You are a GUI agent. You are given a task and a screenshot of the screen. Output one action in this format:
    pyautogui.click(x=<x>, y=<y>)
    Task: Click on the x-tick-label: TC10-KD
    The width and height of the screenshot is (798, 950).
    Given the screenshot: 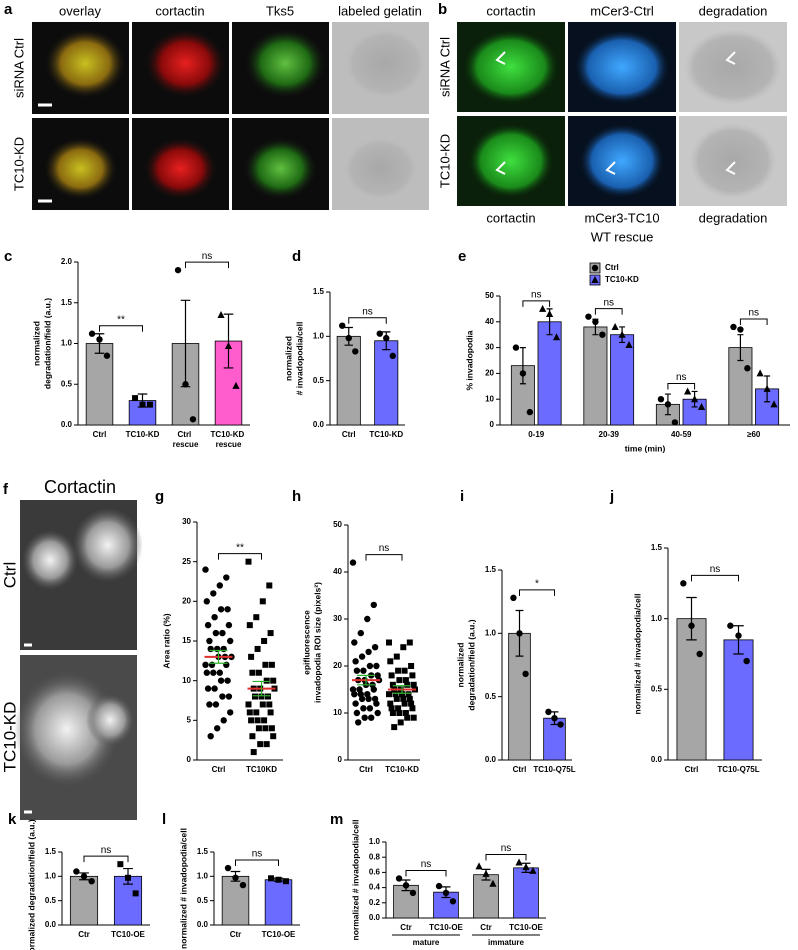 What is the action you would take?
    pyautogui.click(x=143, y=434)
    